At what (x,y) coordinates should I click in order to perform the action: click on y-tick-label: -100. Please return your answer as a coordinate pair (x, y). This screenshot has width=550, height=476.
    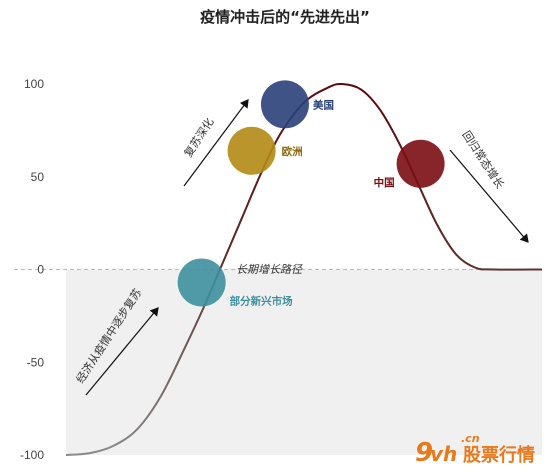
    Looking at the image, I should click on (32, 455).